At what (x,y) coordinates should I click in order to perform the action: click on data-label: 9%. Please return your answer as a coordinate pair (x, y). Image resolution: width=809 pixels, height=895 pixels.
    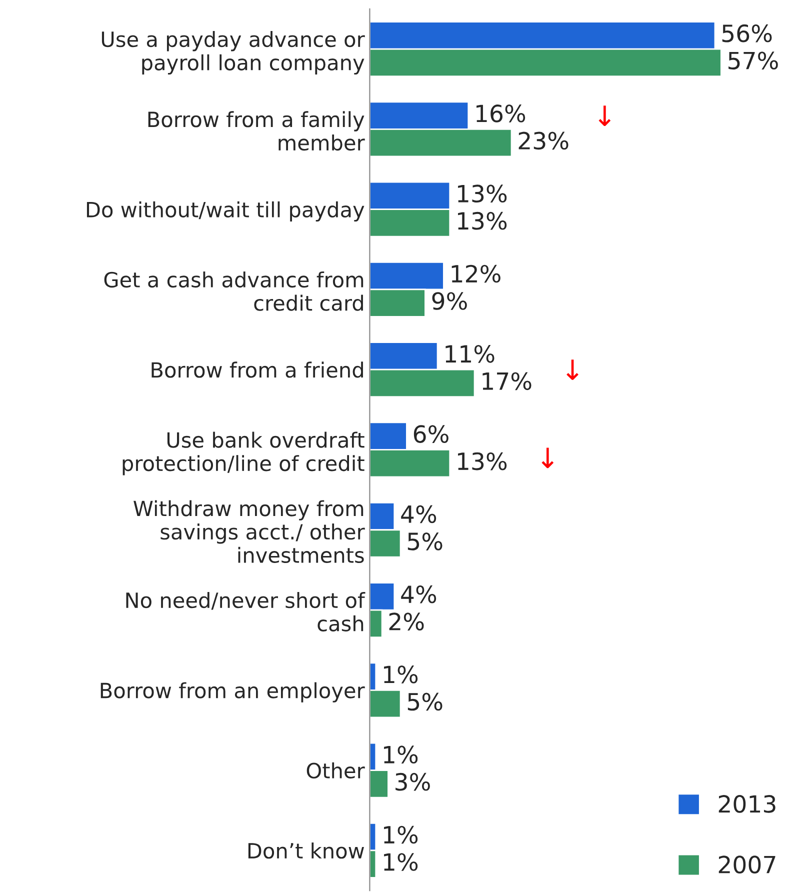
    Looking at the image, I should click on (449, 301).